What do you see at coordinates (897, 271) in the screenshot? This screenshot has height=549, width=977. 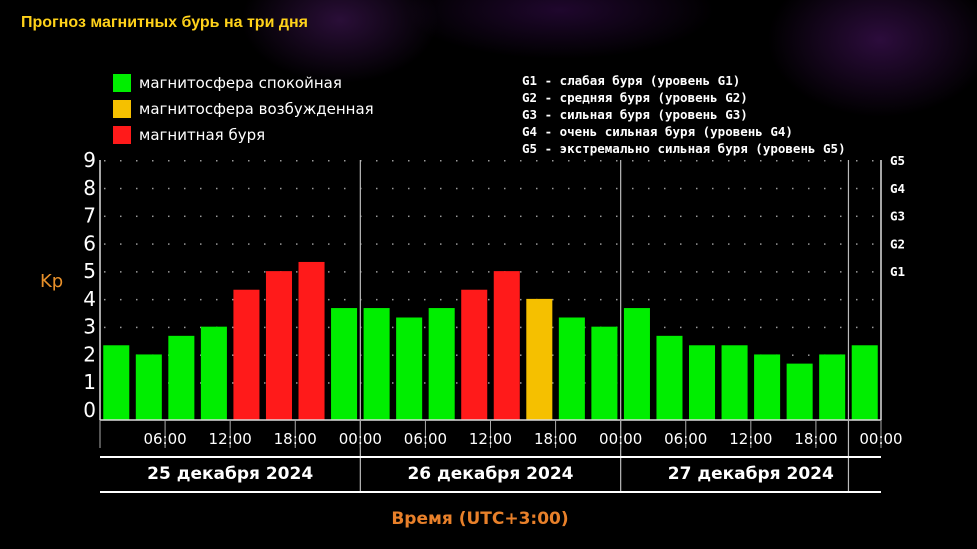 I see `g-tick-label: G1` at bounding box center [897, 271].